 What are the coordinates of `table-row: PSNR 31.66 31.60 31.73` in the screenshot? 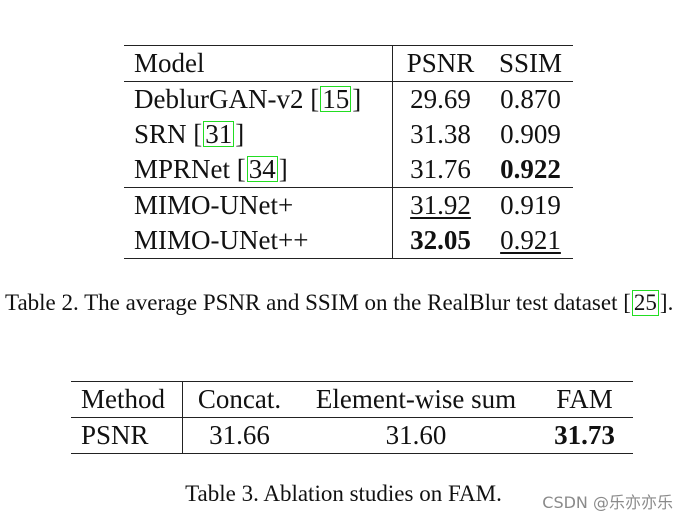 It's located at (352, 435).